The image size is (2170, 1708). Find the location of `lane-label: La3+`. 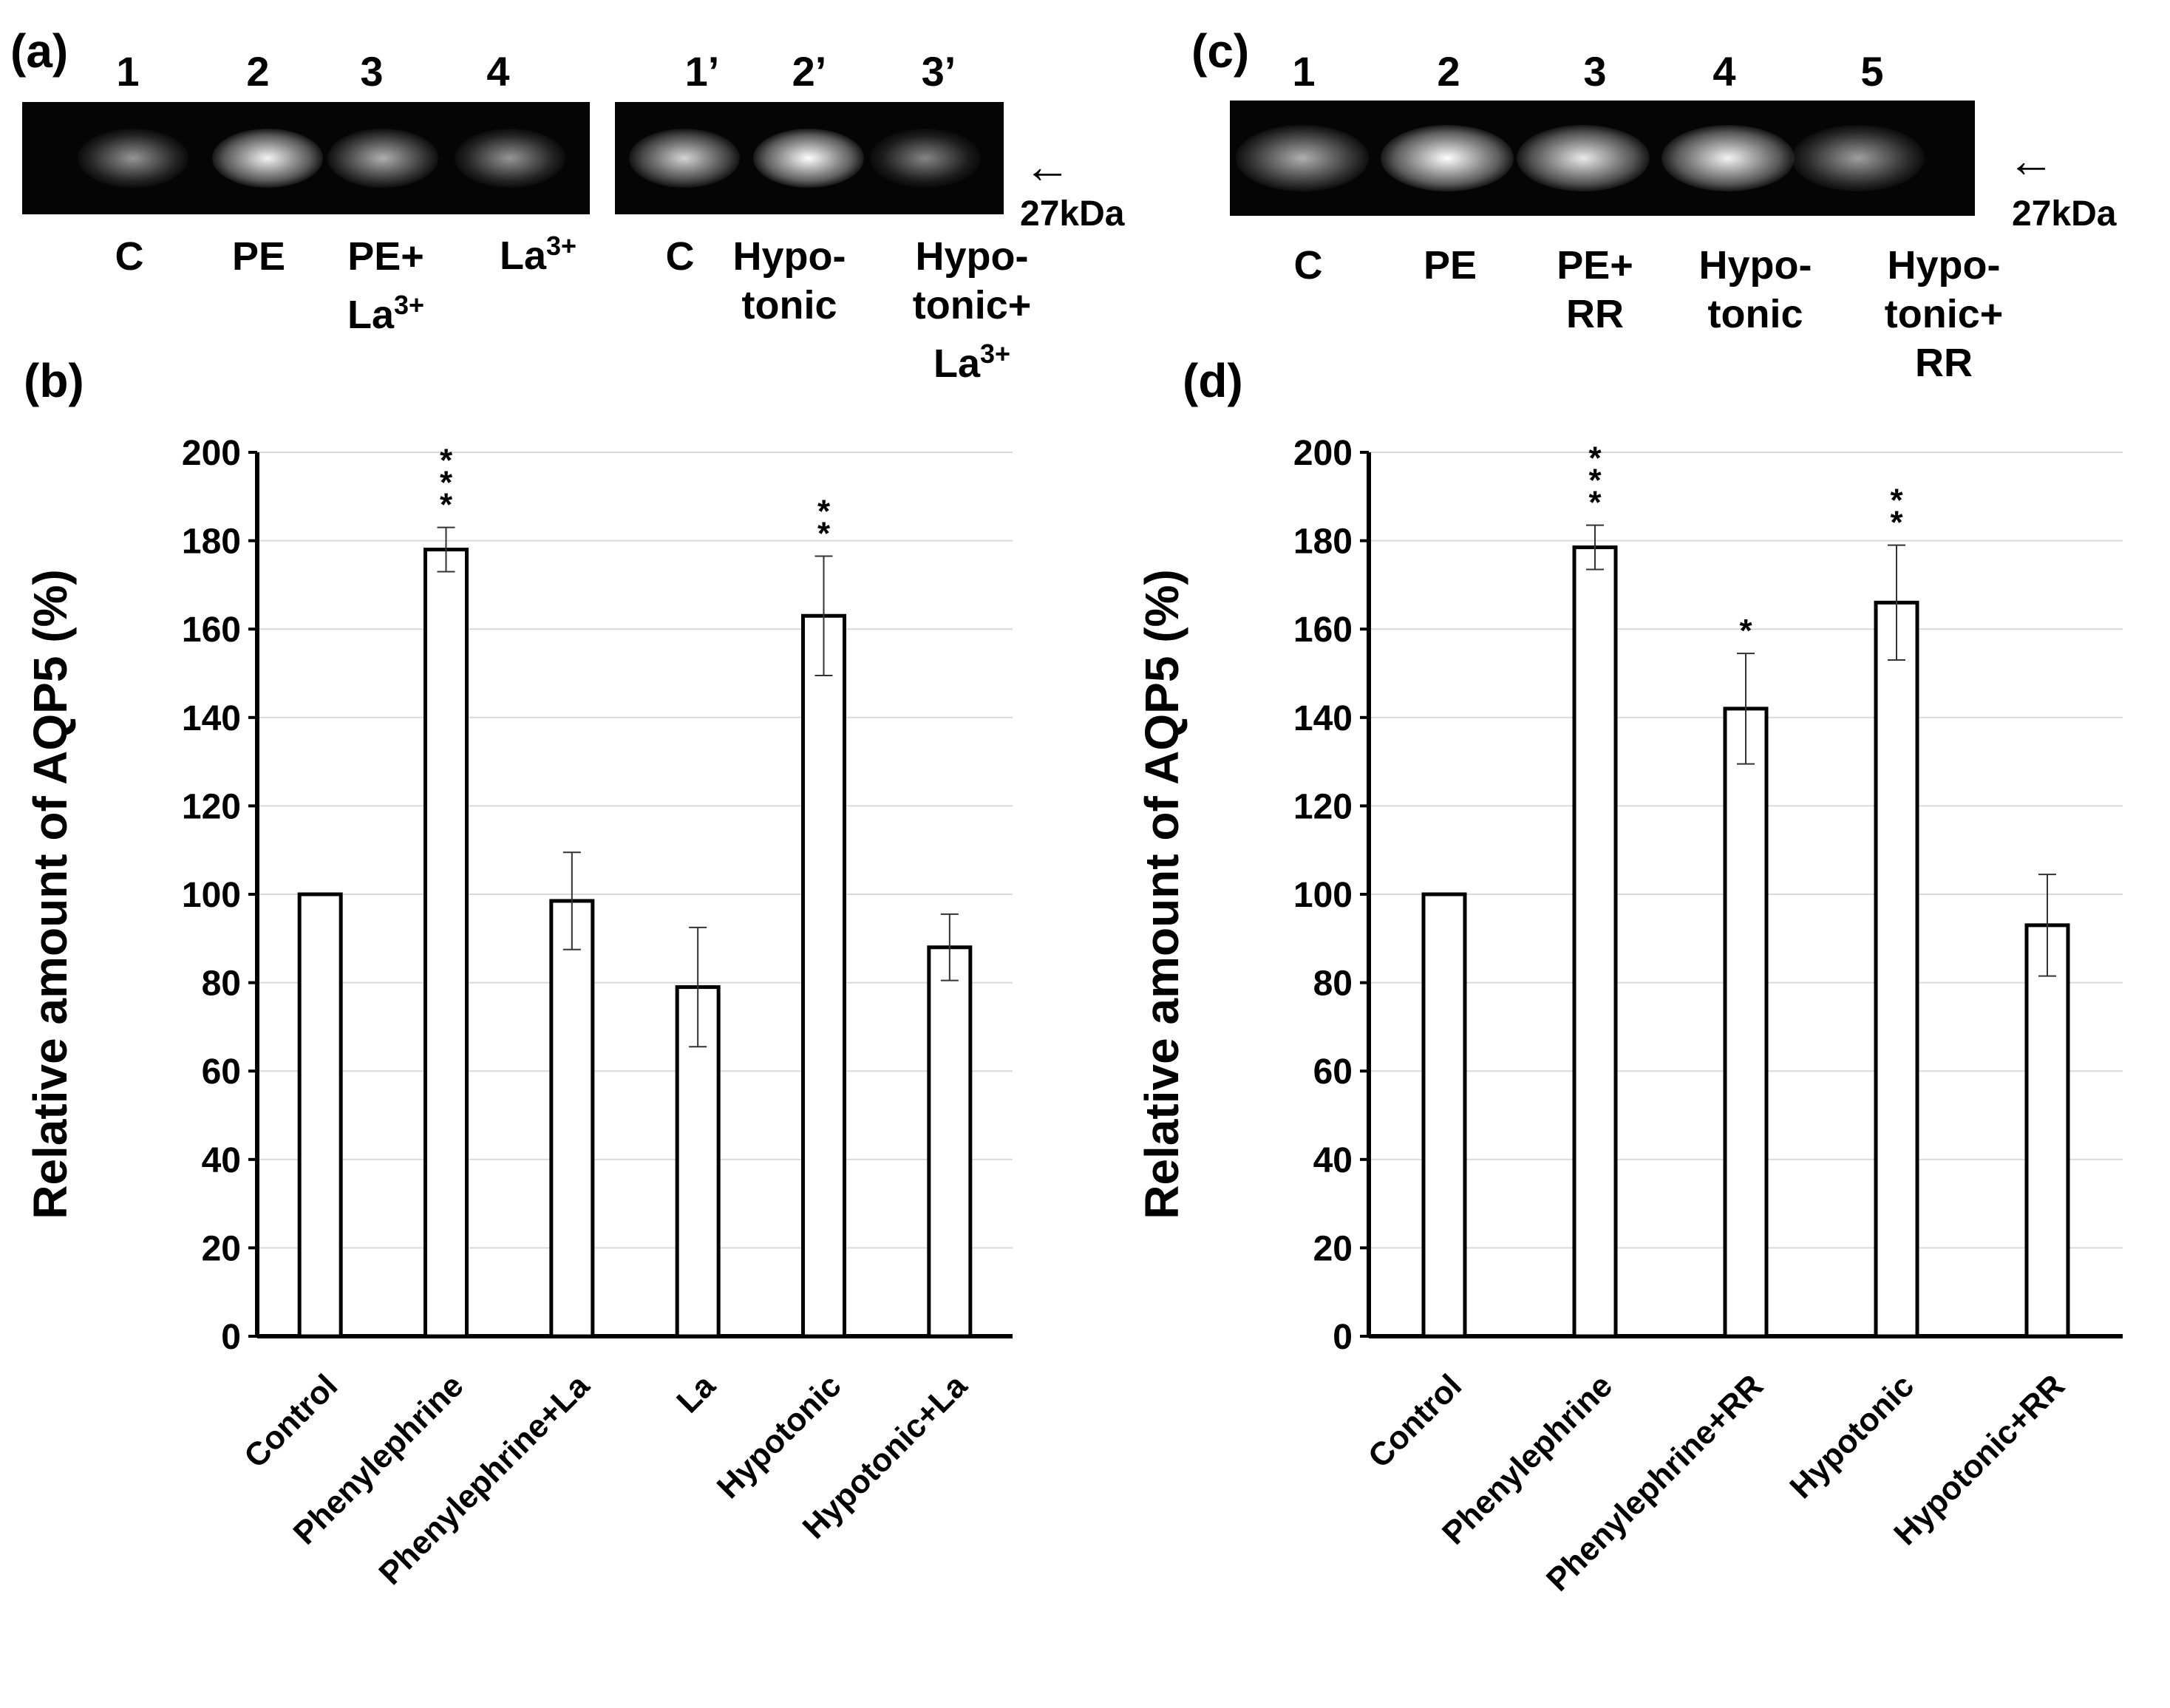

lane-label: La3+ is located at coordinates (538, 254).